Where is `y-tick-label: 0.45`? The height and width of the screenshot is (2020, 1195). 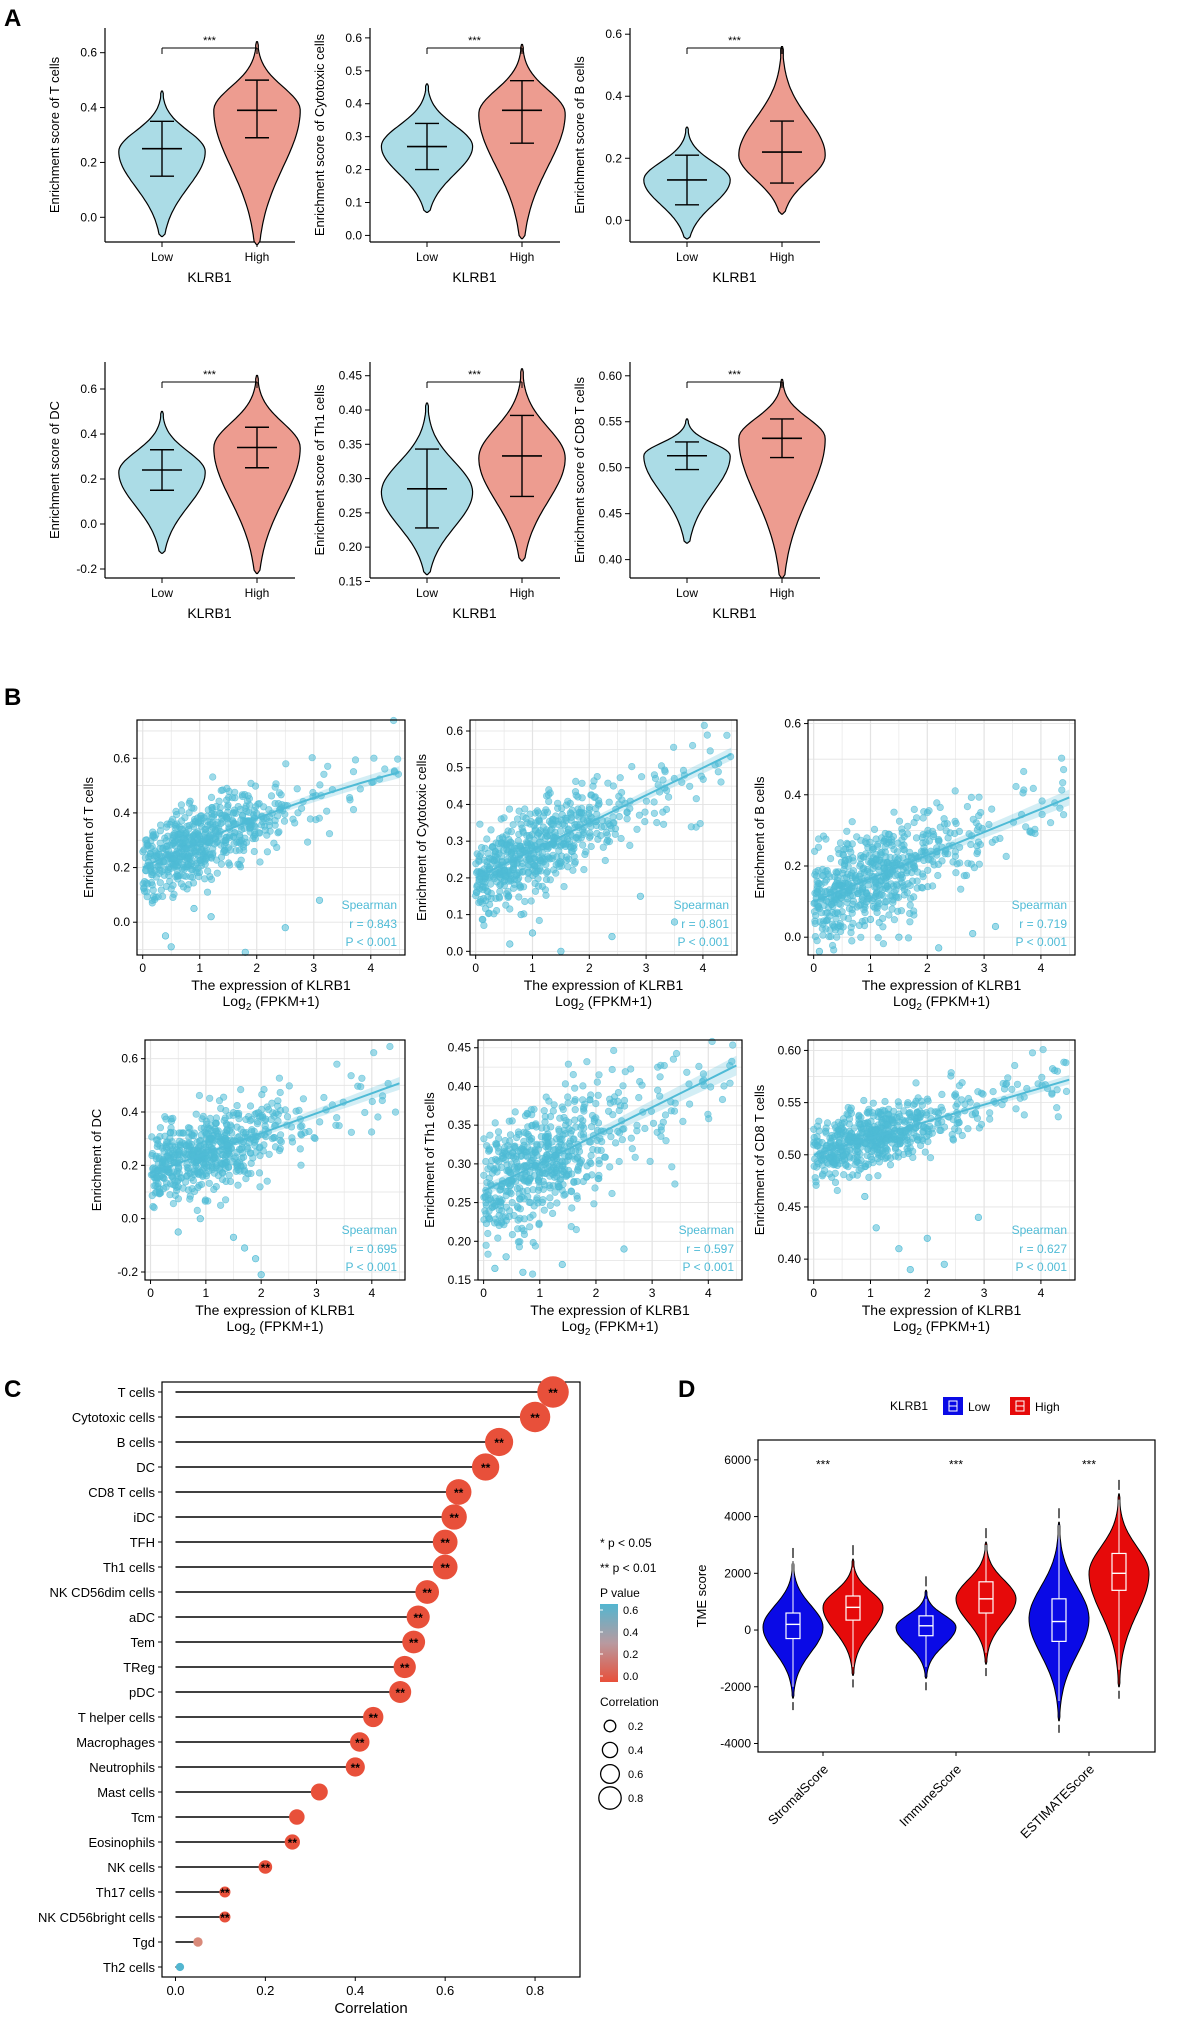 y-tick-label: 0.45 is located at coordinates (460, 1048).